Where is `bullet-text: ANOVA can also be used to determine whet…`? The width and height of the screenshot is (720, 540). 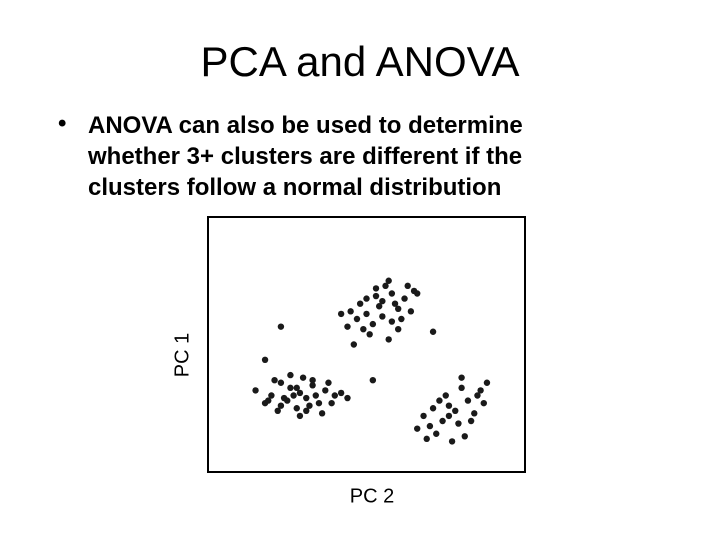 bullet-text: ANOVA can also be used to determine whet… is located at coordinates (305, 156).